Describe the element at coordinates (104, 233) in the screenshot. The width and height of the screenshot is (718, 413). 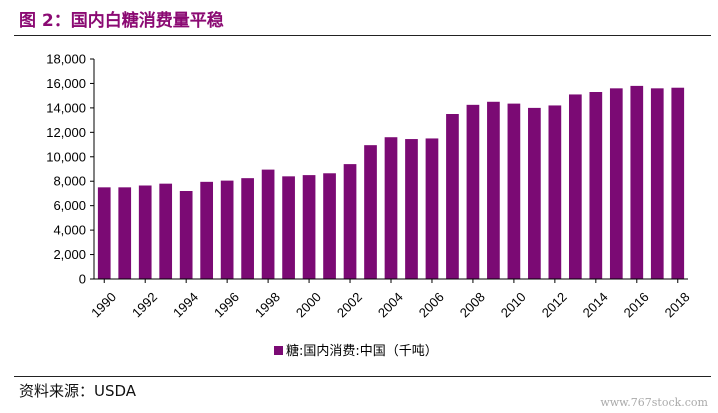
I see `bar-1990` at that location.